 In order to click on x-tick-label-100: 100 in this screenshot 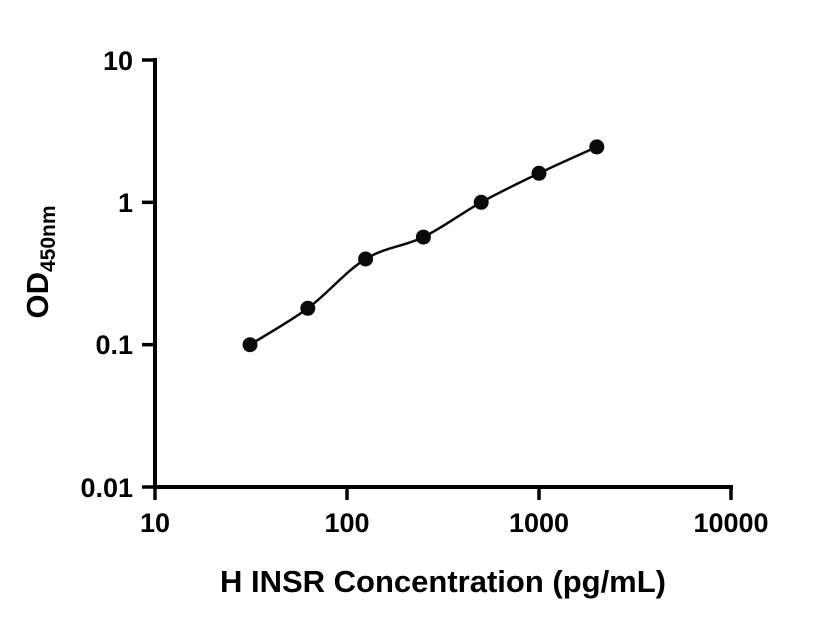, I will do `click(346, 523)`.